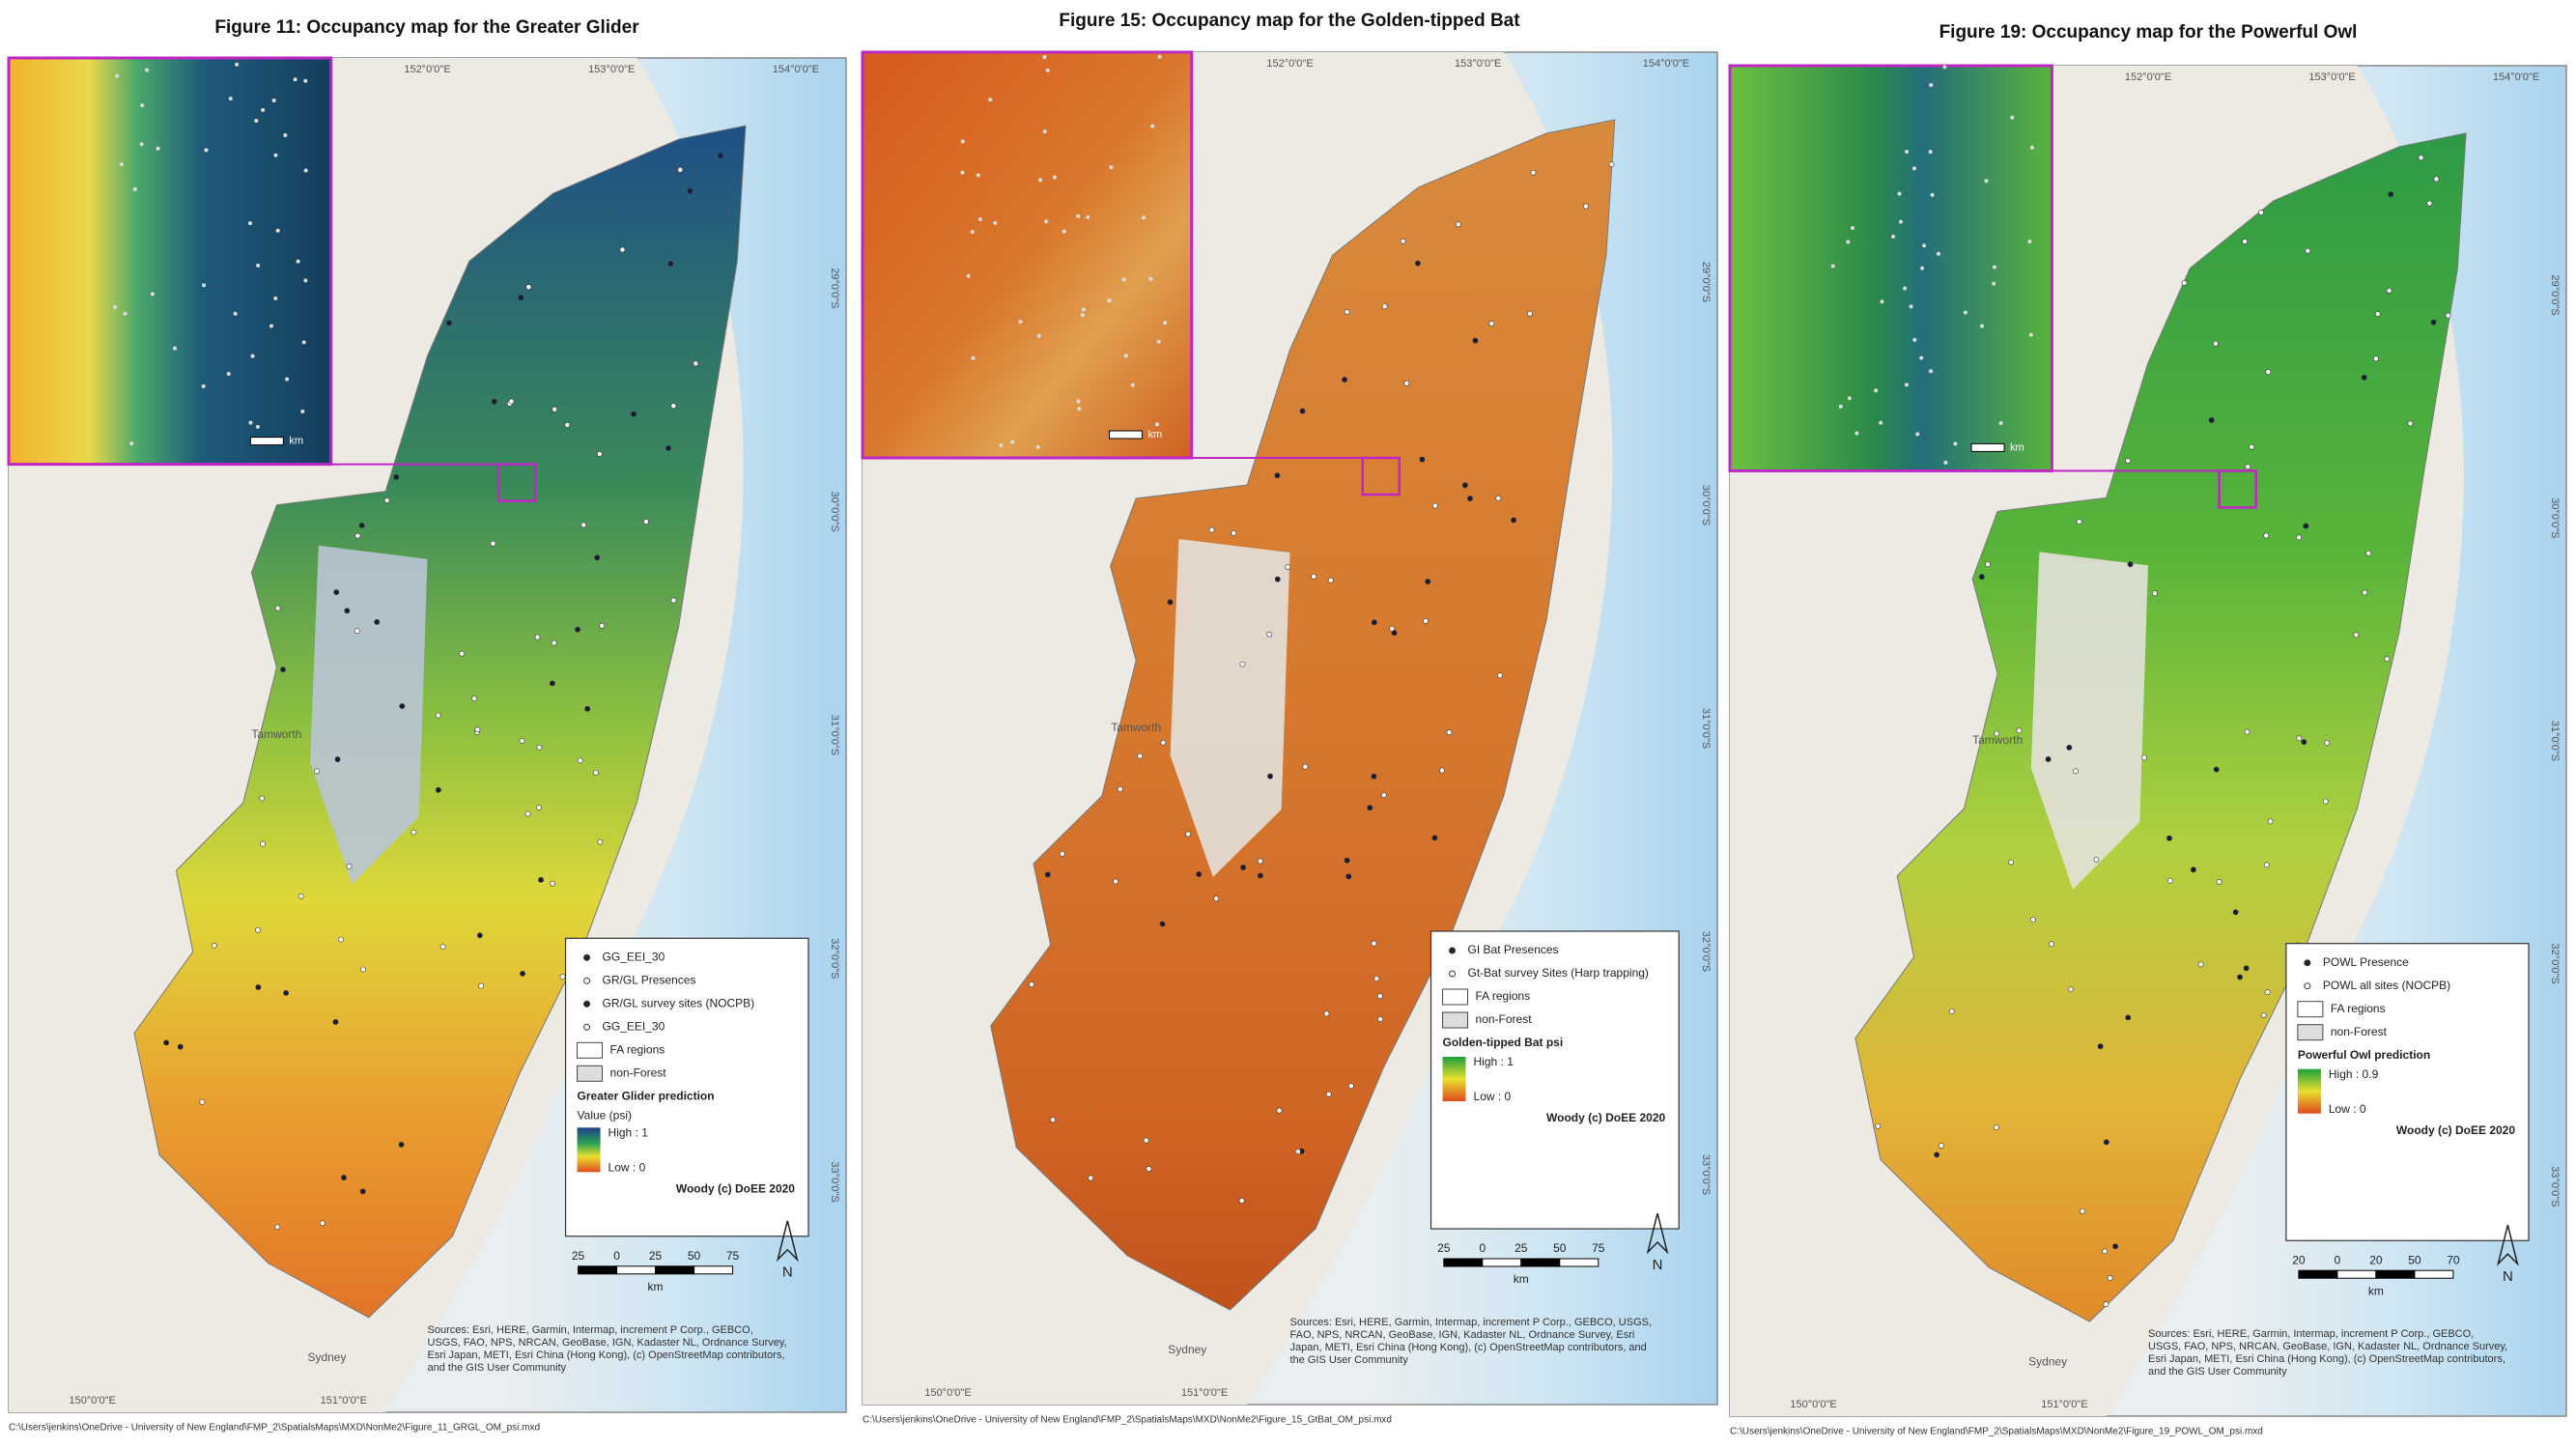  What do you see at coordinates (1187, 1349) in the screenshot?
I see `place-label: Sydney` at bounding box center [1187, 1349].